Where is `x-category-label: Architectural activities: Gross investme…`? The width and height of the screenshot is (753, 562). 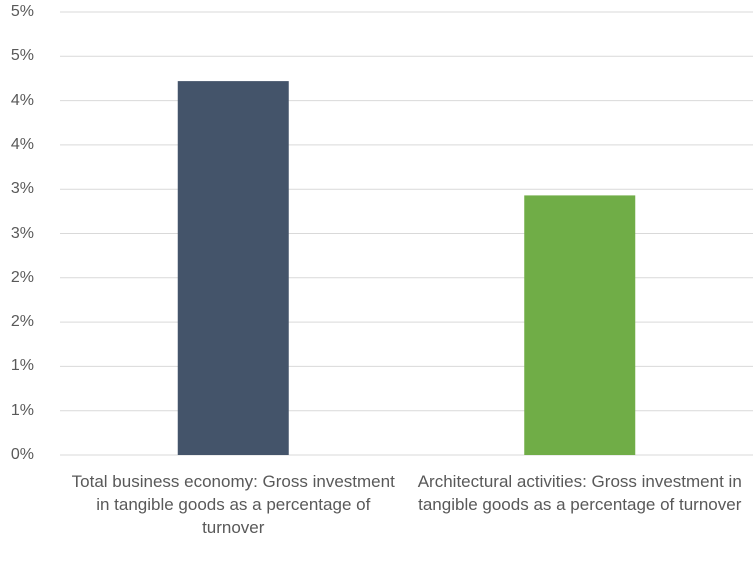
x-category-label: Architectural activities: Gross investme… is located at coordinates (579, 493).